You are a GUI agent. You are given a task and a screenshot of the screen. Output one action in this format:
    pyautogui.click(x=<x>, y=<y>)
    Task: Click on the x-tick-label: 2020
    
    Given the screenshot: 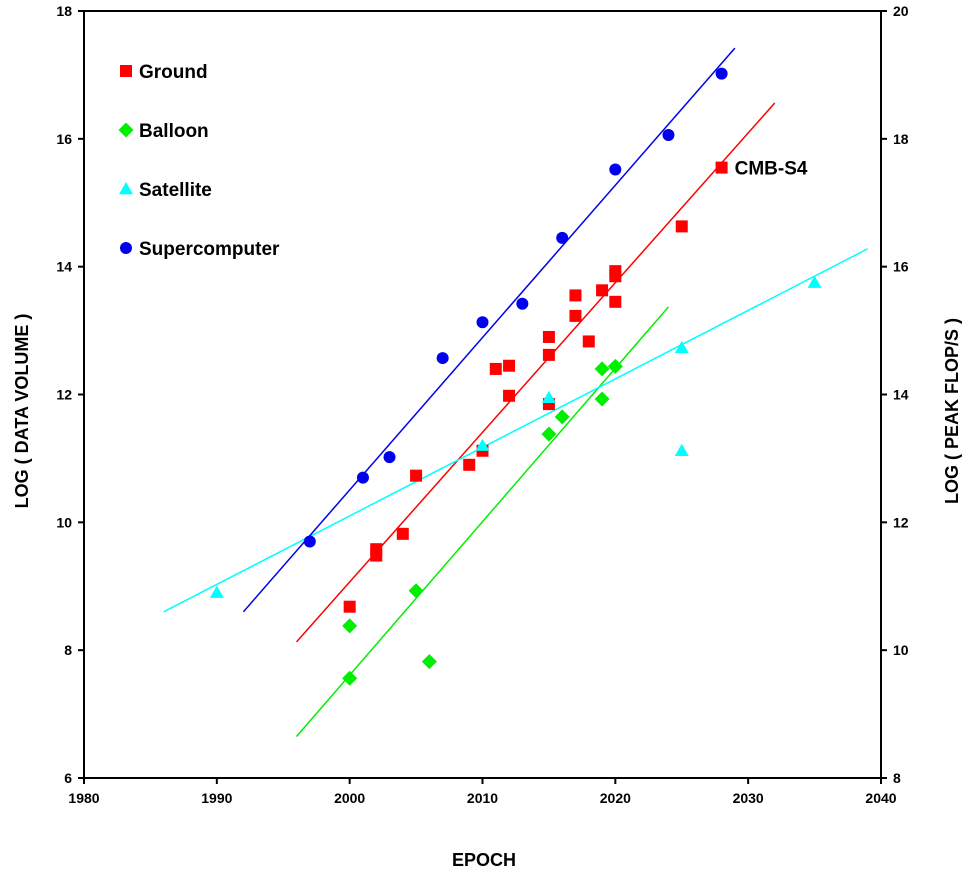 What is the action you would take?
    pyautogui.click(x=615, y=798)
    